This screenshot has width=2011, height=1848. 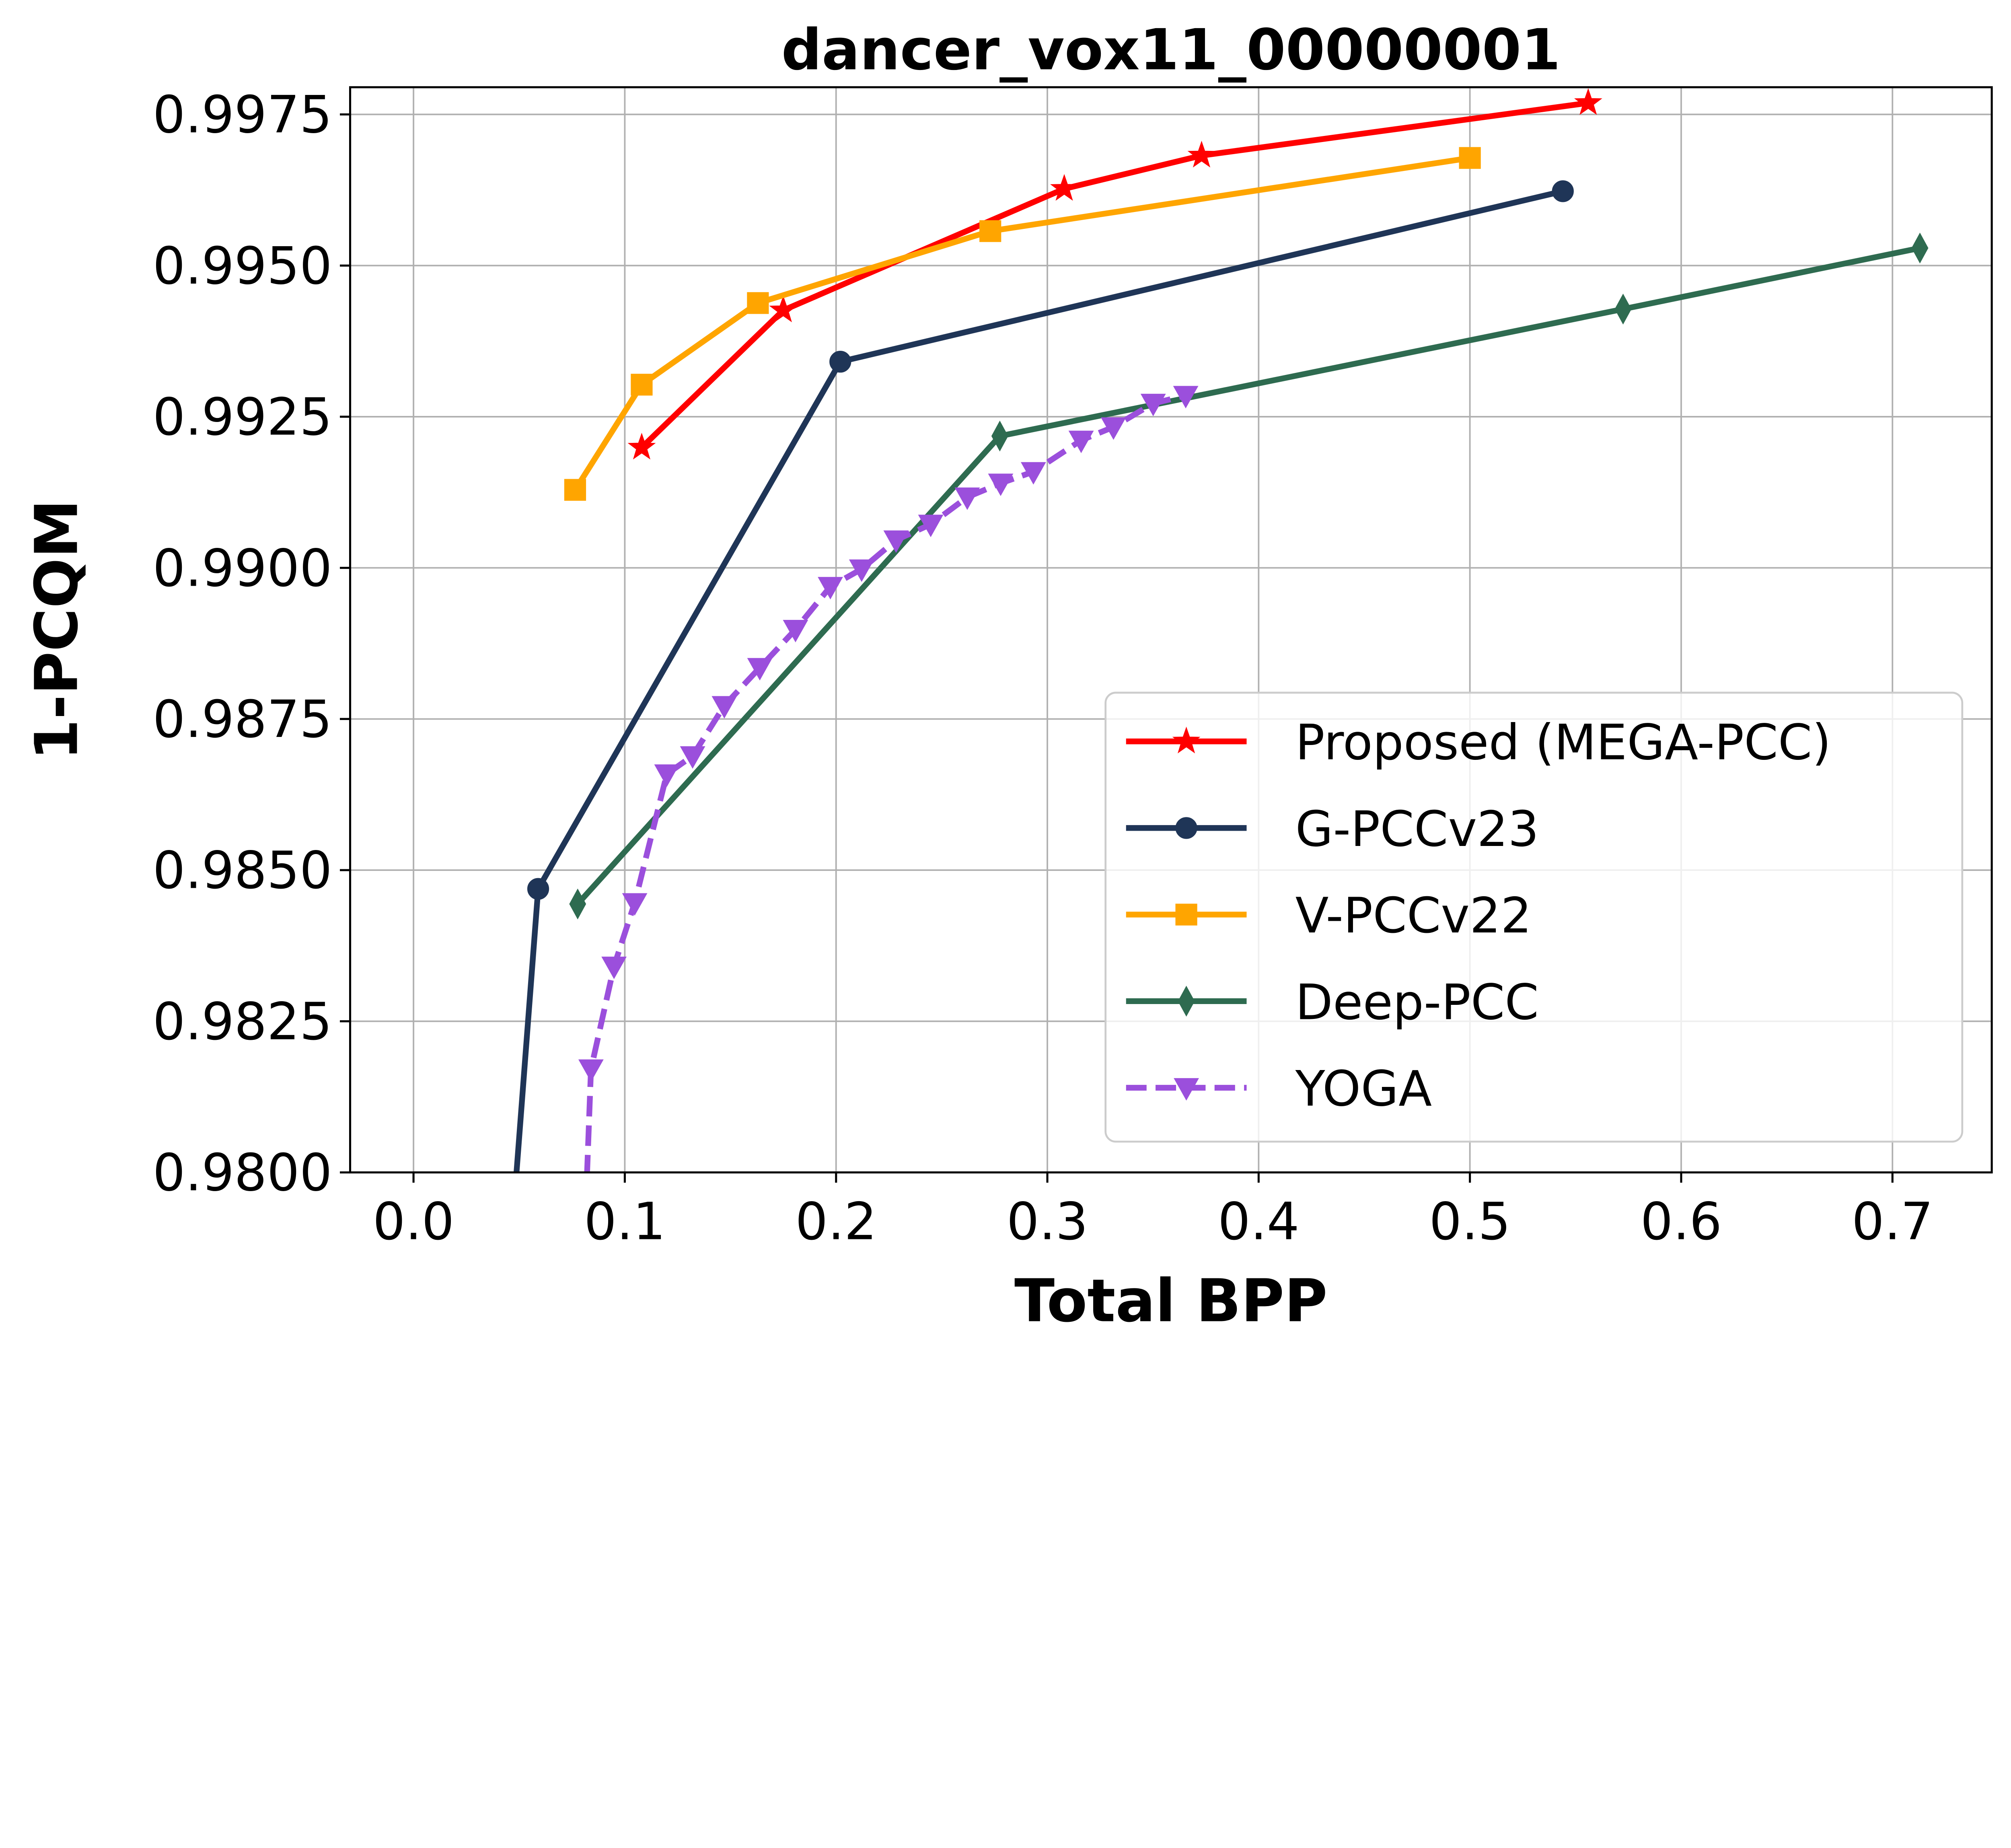 I want to click on legend-label: V-PCCv22, so click(x=1413, y=915).